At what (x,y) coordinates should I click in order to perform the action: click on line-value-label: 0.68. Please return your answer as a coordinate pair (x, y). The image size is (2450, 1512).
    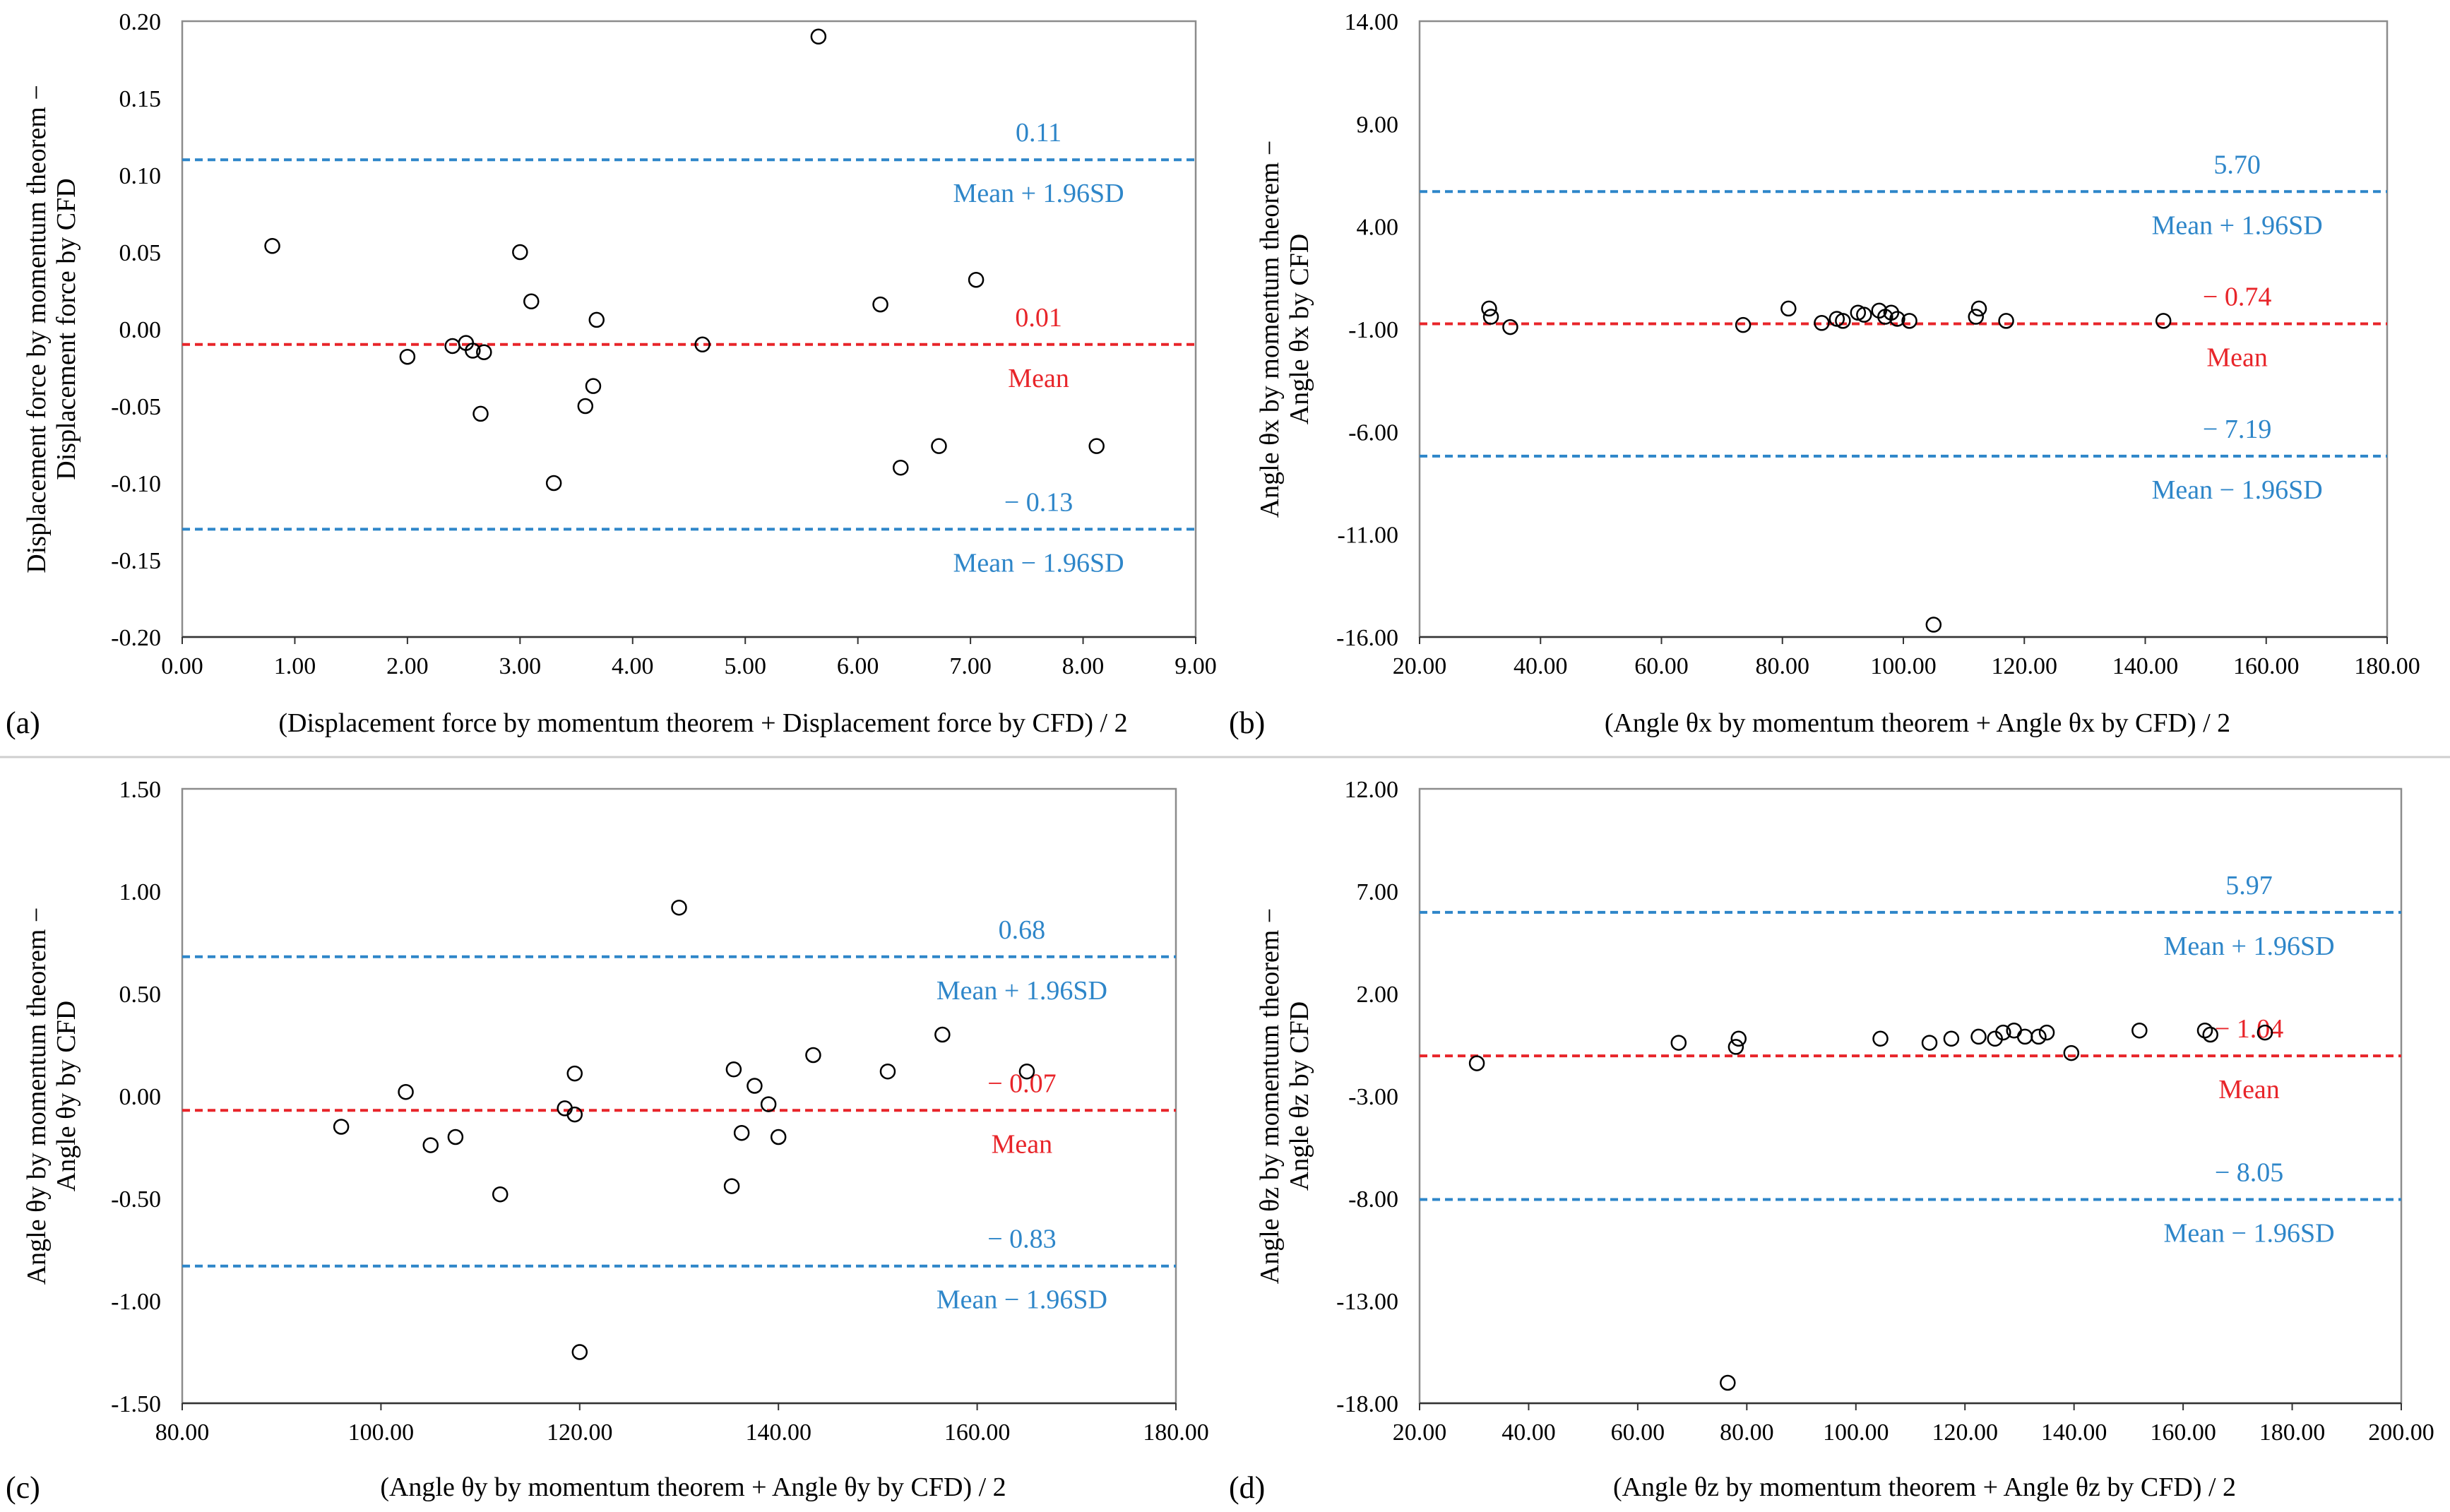
    Looking at the image, I should click on (1023, 930).